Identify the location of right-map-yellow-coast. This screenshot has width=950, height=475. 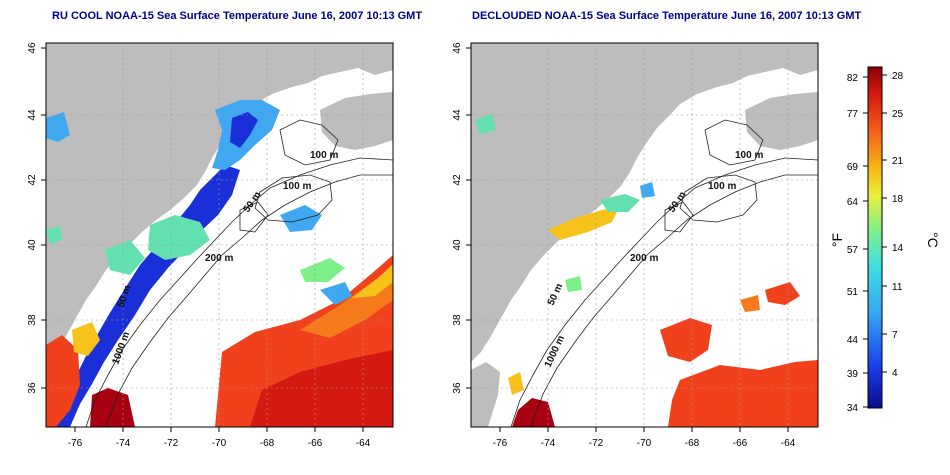
(516, 383).